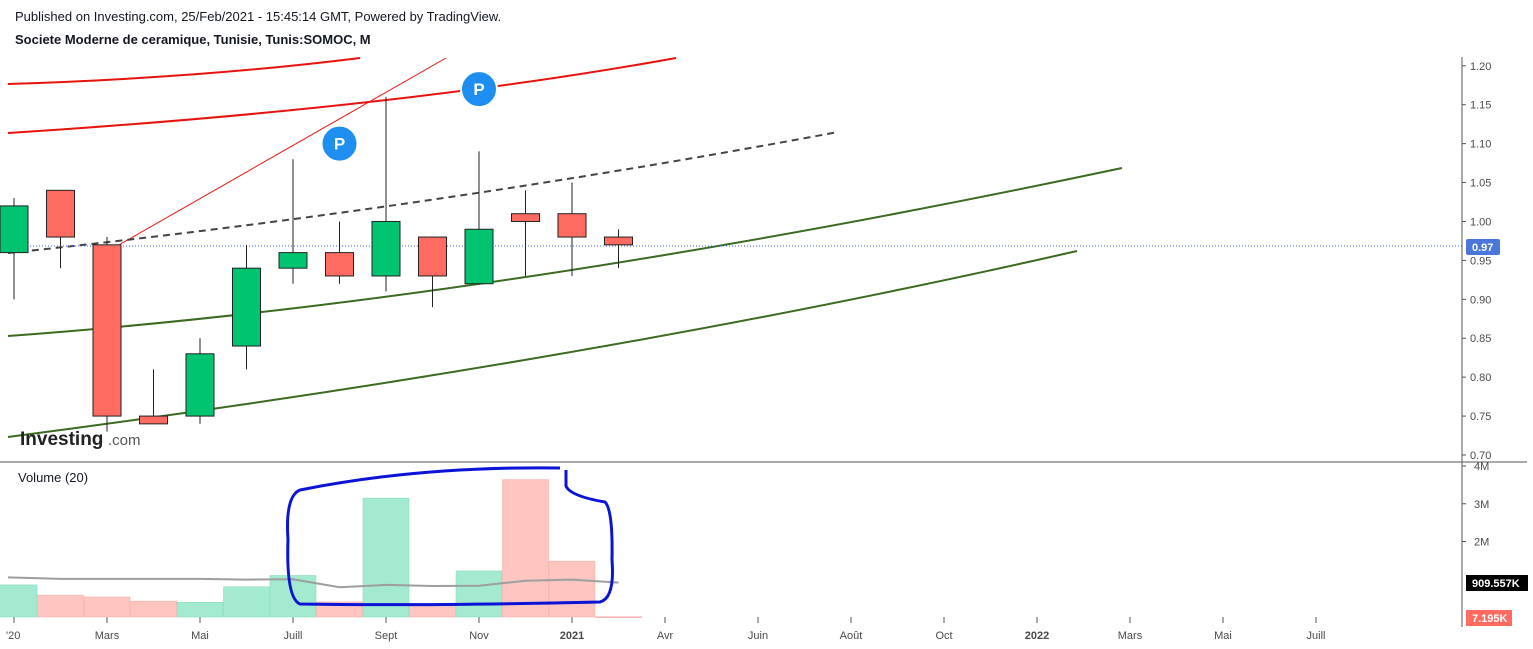 The height and width of the screenshot is (649, 1533). I want to click on dashed-resistance-line, so click(423, 192).